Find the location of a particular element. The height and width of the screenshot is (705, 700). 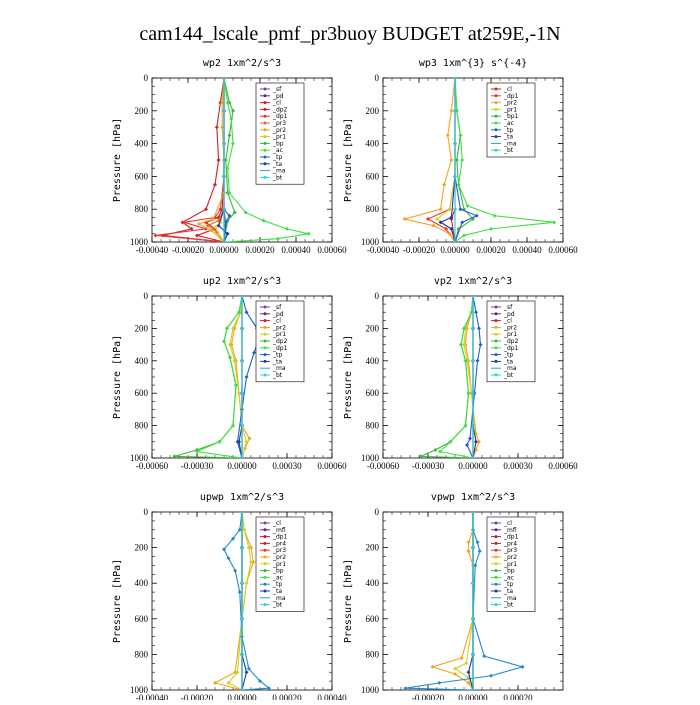

y-axis-label: Pressure [hPa] is located at coordinates (348, 377).